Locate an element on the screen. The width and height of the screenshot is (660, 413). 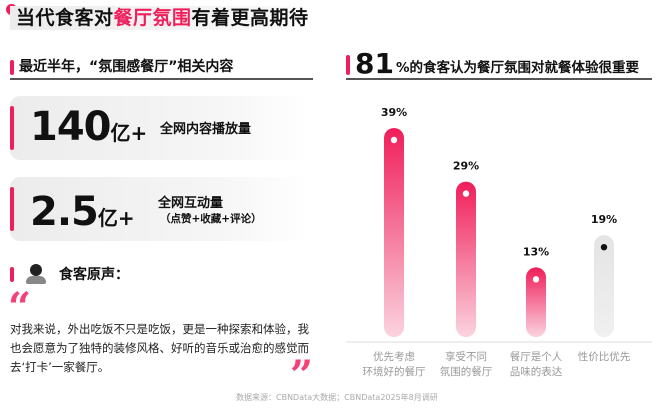
stat-card-interactions: 2.5亿+ 全网互动量 （点赞+收藏+评论） is located at coordinates (160, 209).